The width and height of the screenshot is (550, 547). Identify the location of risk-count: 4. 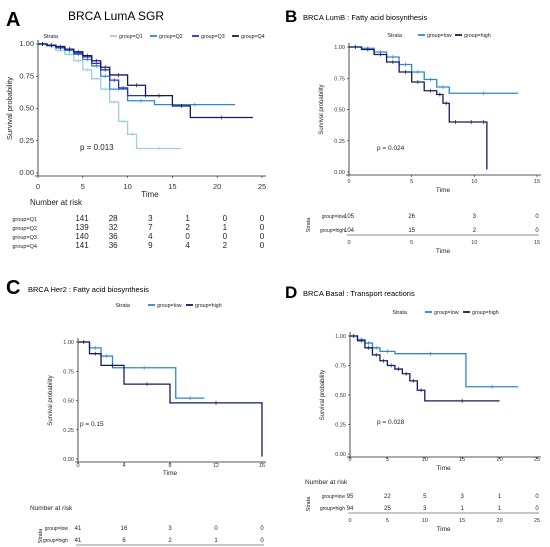
(150, 236).